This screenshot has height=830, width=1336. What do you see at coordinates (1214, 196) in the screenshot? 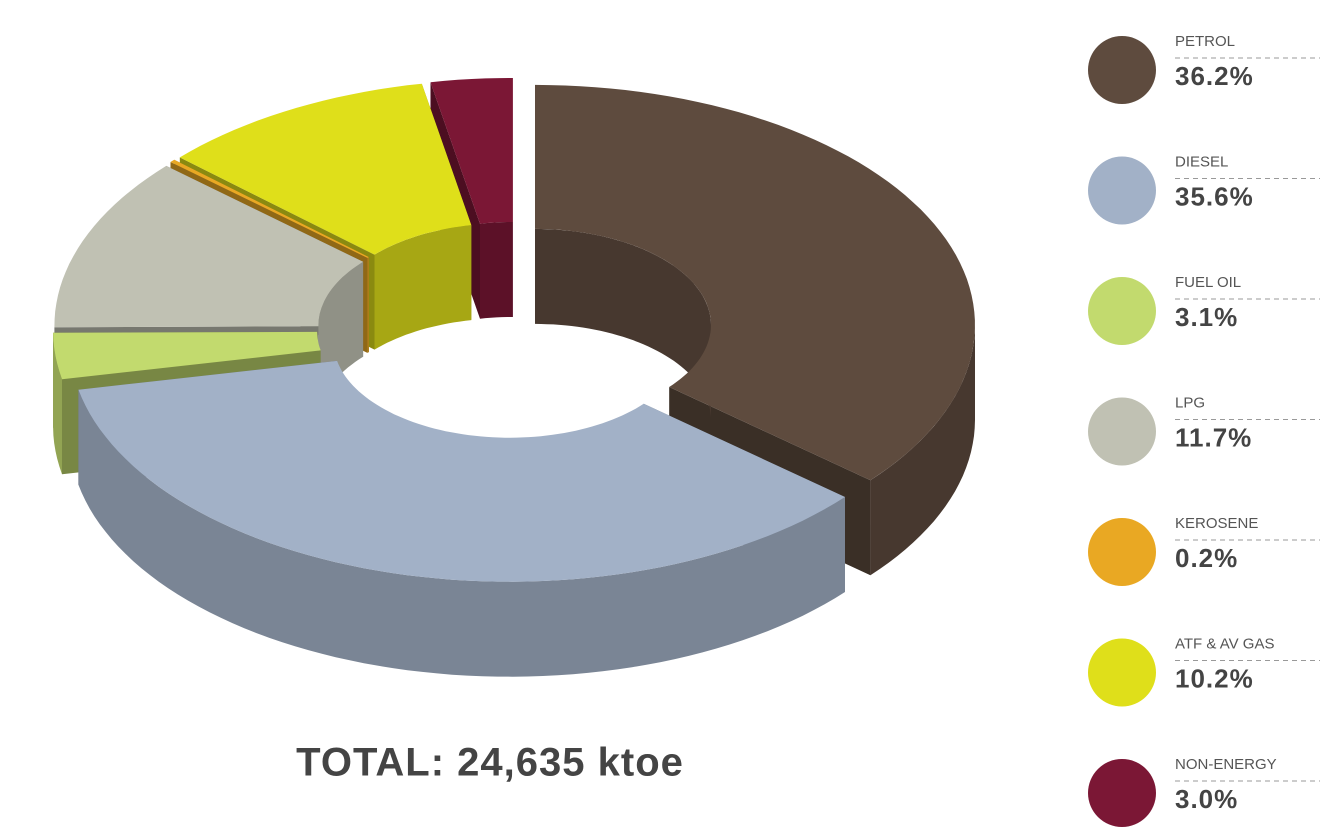
I see `legend-value: 35.6%` at bounding box center [1214, 196].